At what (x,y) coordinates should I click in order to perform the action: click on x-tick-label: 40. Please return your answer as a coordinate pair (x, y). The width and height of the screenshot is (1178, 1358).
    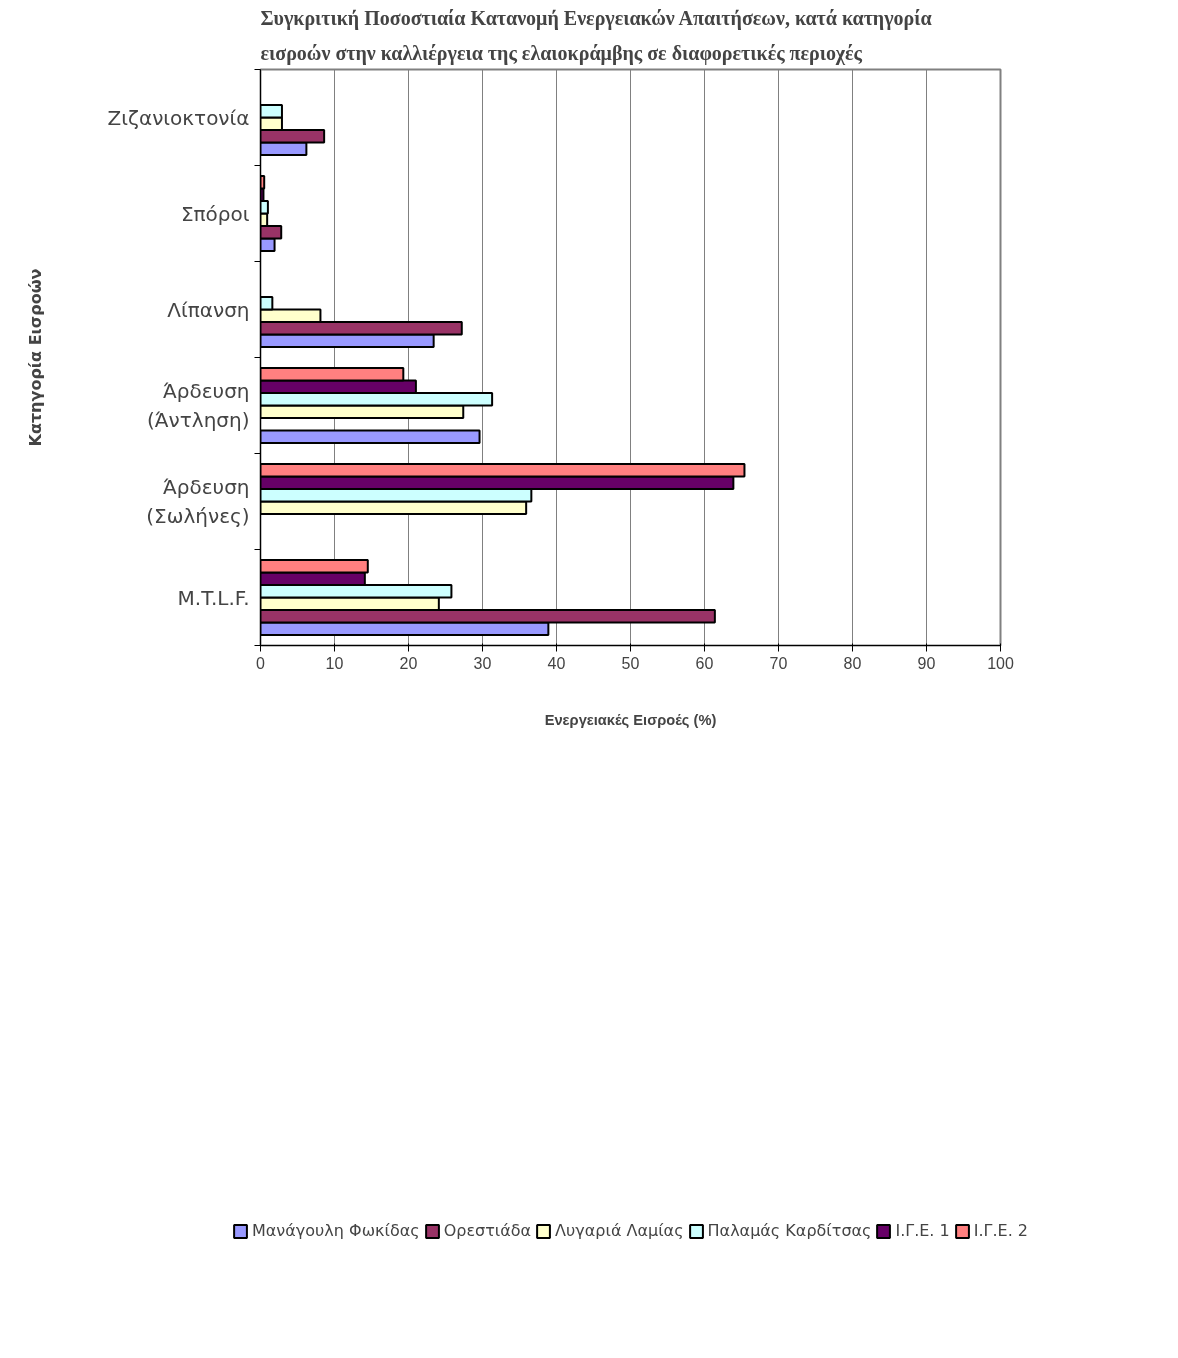
    Looking at the image, I should click on (556, 663).